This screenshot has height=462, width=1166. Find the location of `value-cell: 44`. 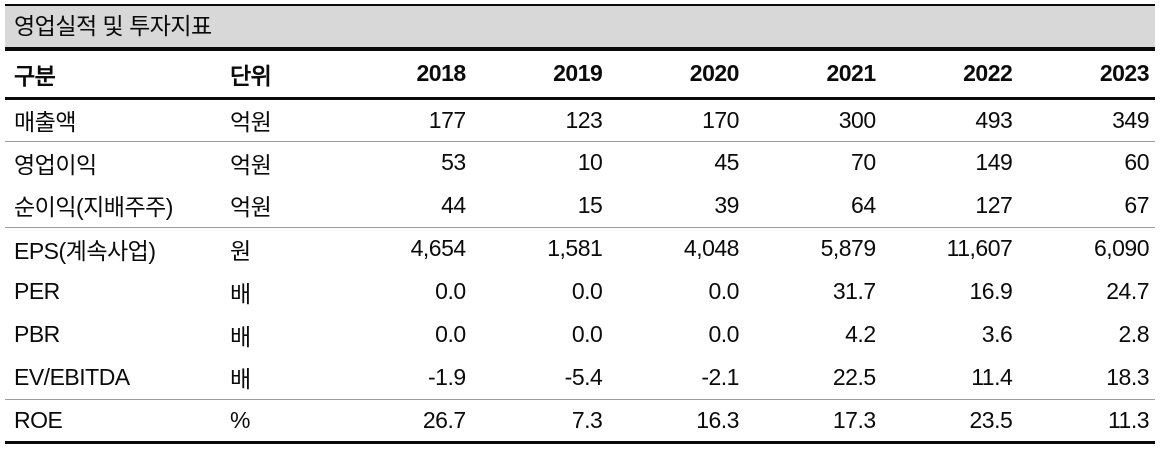

value-cell: 44 is located at coordinates (403, 206).